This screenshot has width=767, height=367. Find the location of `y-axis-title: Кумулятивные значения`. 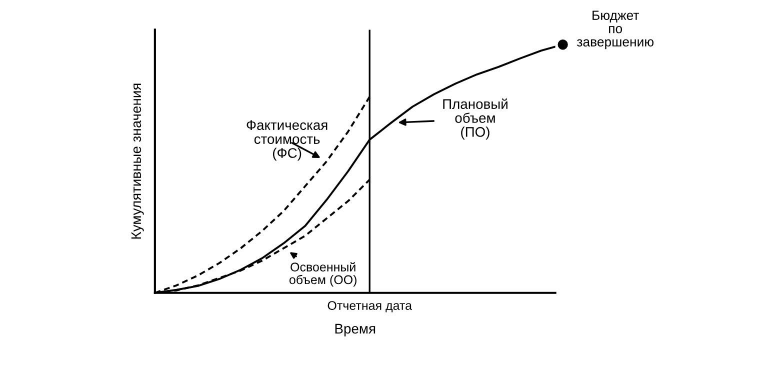

y-axis-title: Кумулятивные значения is located at coordinates (137, 161).